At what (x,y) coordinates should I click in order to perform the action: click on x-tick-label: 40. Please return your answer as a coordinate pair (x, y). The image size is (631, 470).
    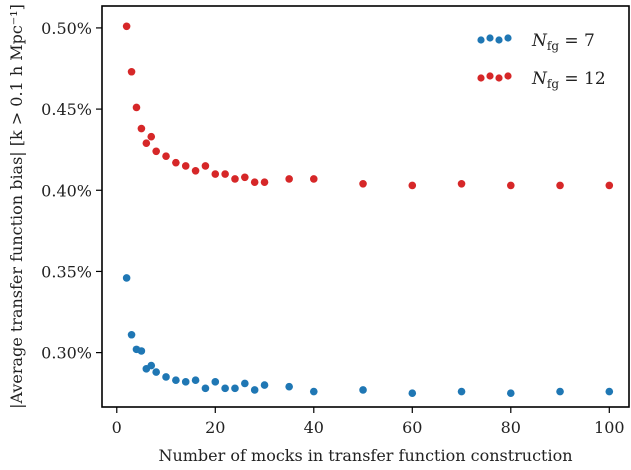
    Looking at the image, I should click on (314, 427).